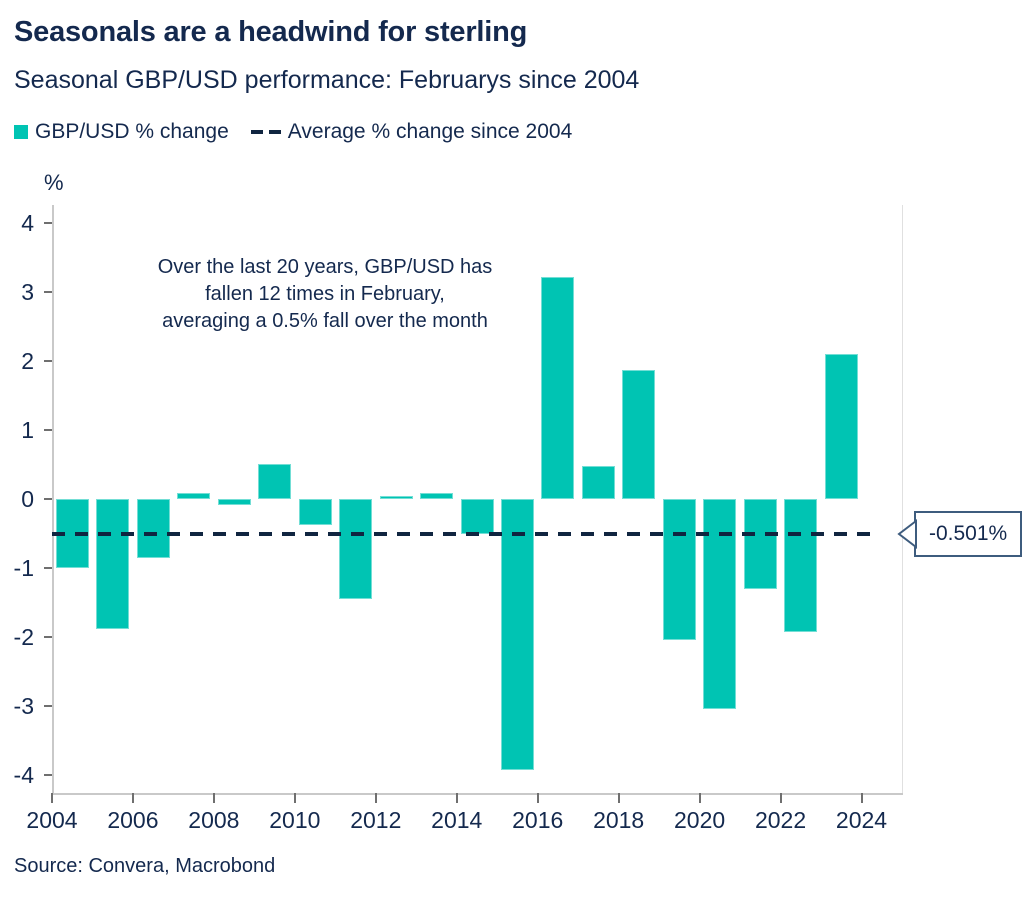 This screenshot has height=898, width=1024. Describe the element at coordinates (54, 182) in the screenshot. I see `y-axis-unit-label: %` at that location.